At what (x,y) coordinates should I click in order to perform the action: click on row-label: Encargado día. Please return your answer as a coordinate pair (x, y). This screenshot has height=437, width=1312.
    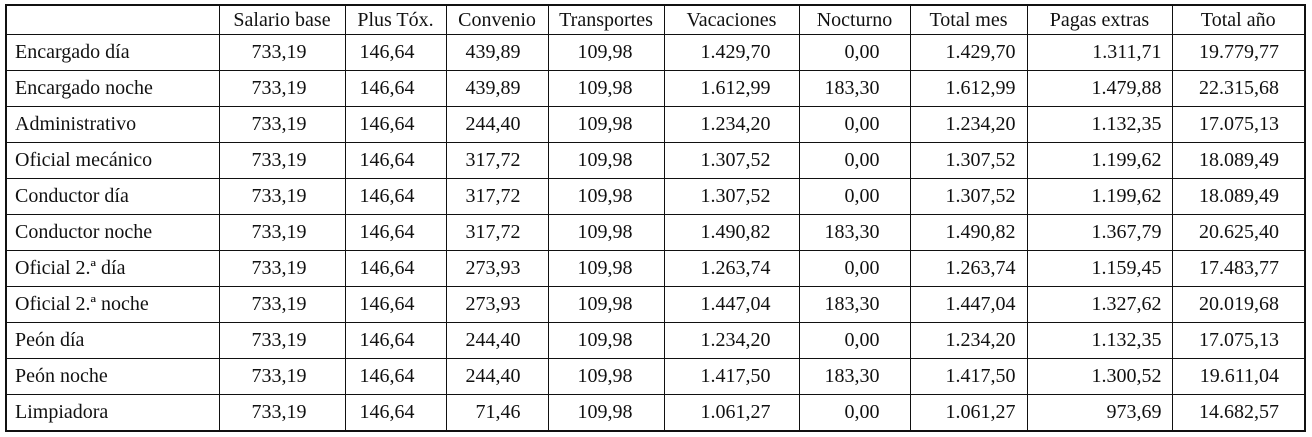
    Looking at the image, I should click on (112, 52).